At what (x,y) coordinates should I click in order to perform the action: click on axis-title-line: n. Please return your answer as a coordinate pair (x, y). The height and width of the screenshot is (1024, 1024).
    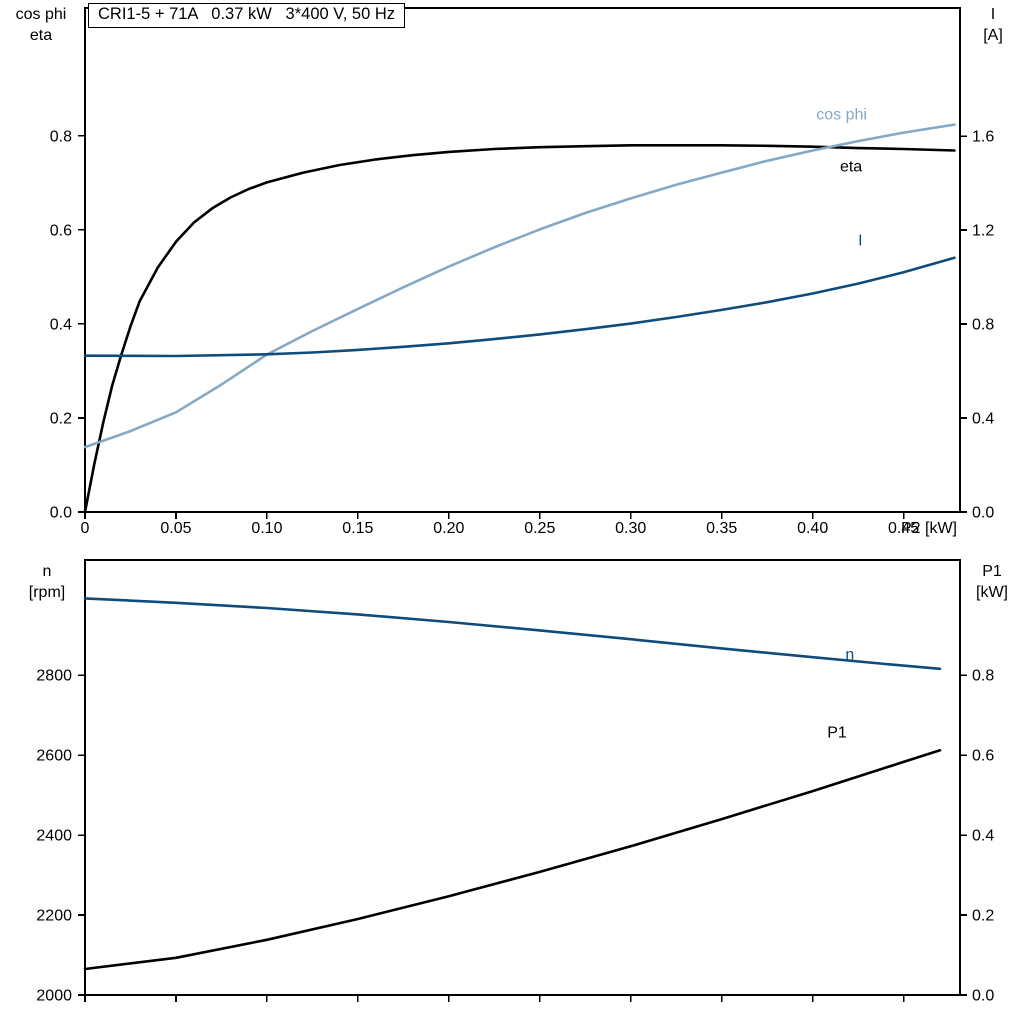
    Looking at the image, I should click on (47, 571).